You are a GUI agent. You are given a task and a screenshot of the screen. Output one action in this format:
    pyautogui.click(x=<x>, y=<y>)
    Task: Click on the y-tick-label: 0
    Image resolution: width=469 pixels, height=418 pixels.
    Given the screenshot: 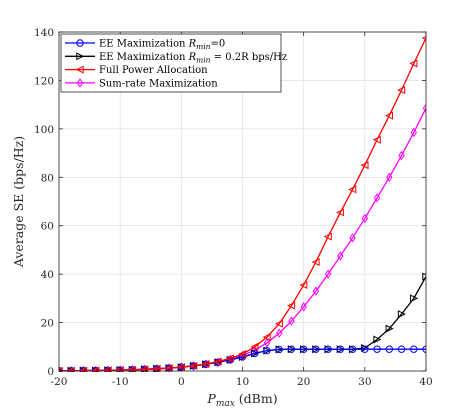 What is the action you would take?
    pyautogui.click(x=50, y=372)
    